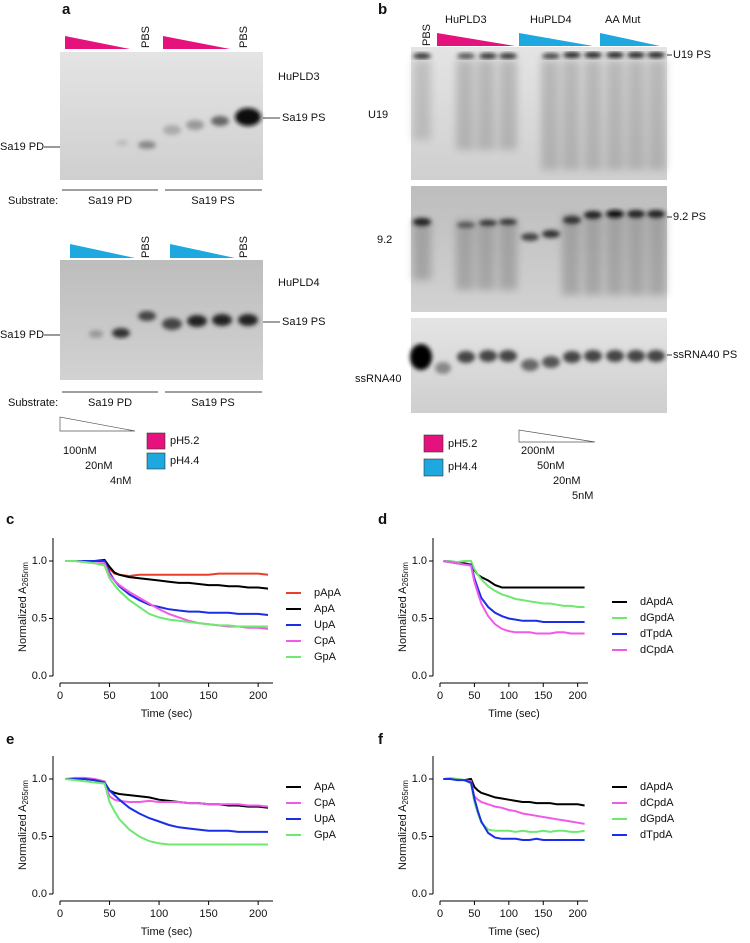  What do you see at coordinates (384, 240) in the screenshot?
I see `row-label: 9.2` at bounding box center [384, 240].